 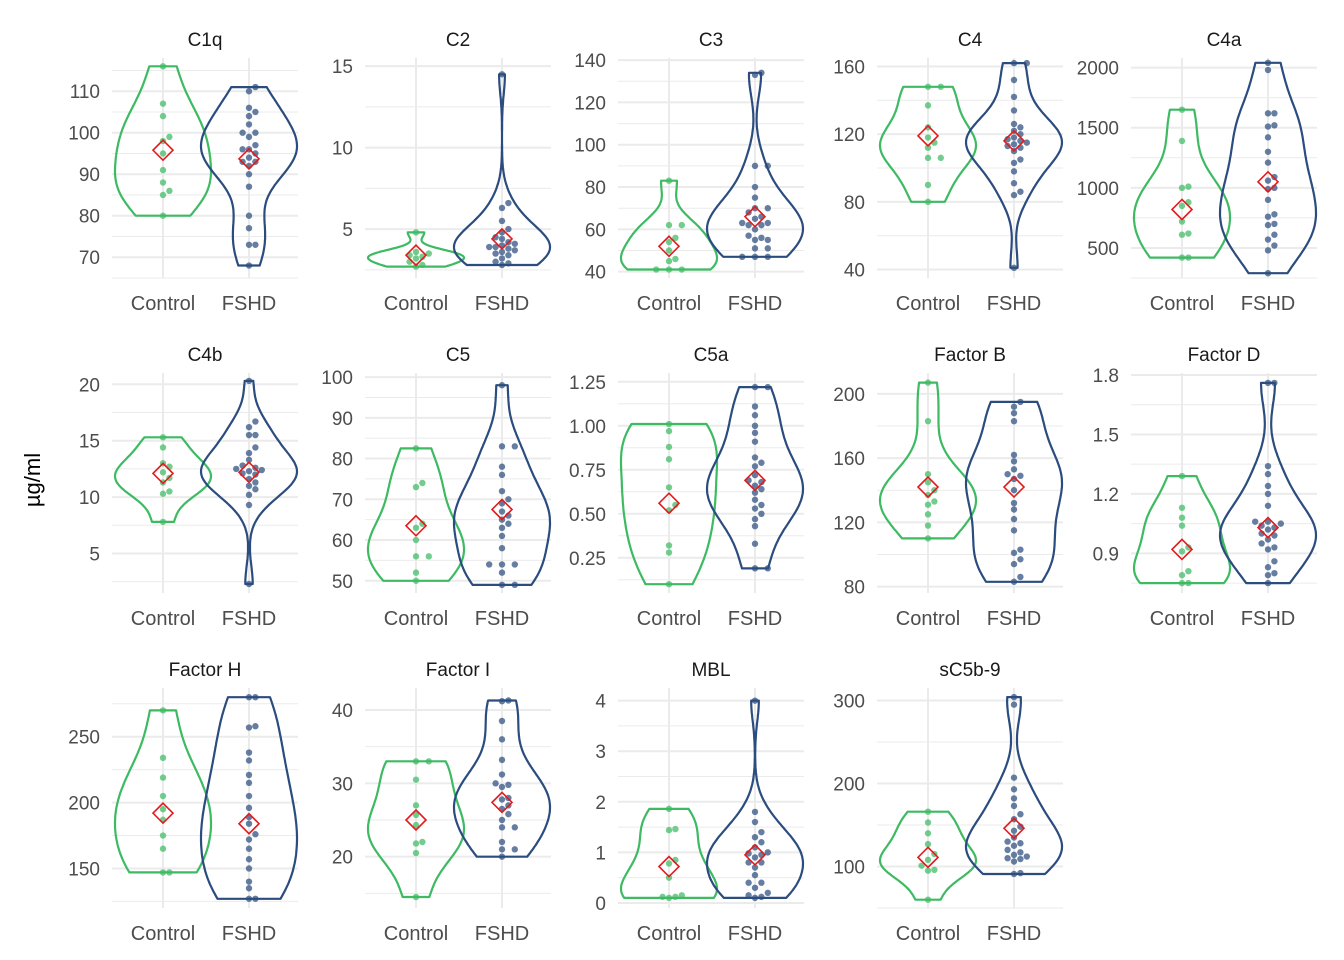 I want to click on y-tick-label: 10, so click(x=89, y=498).